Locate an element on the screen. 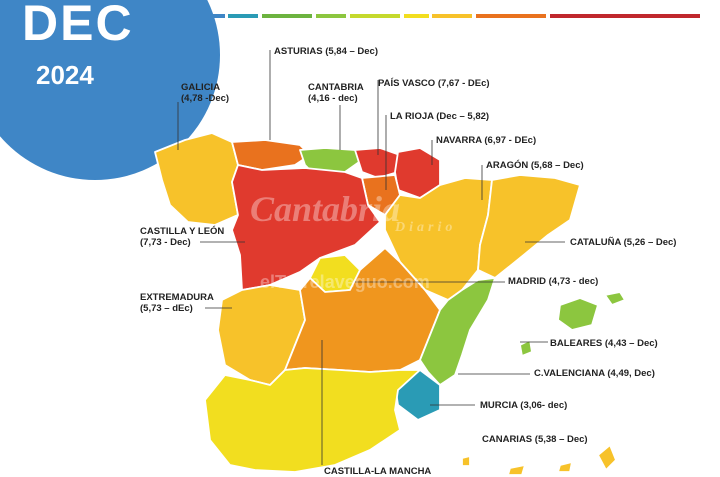 The height and width of the screenshot is (477, 720). label-castilla-y-leon: CASTILLA Y LEÓN (7,73 - Dec) is located at coordinates (182, 237).